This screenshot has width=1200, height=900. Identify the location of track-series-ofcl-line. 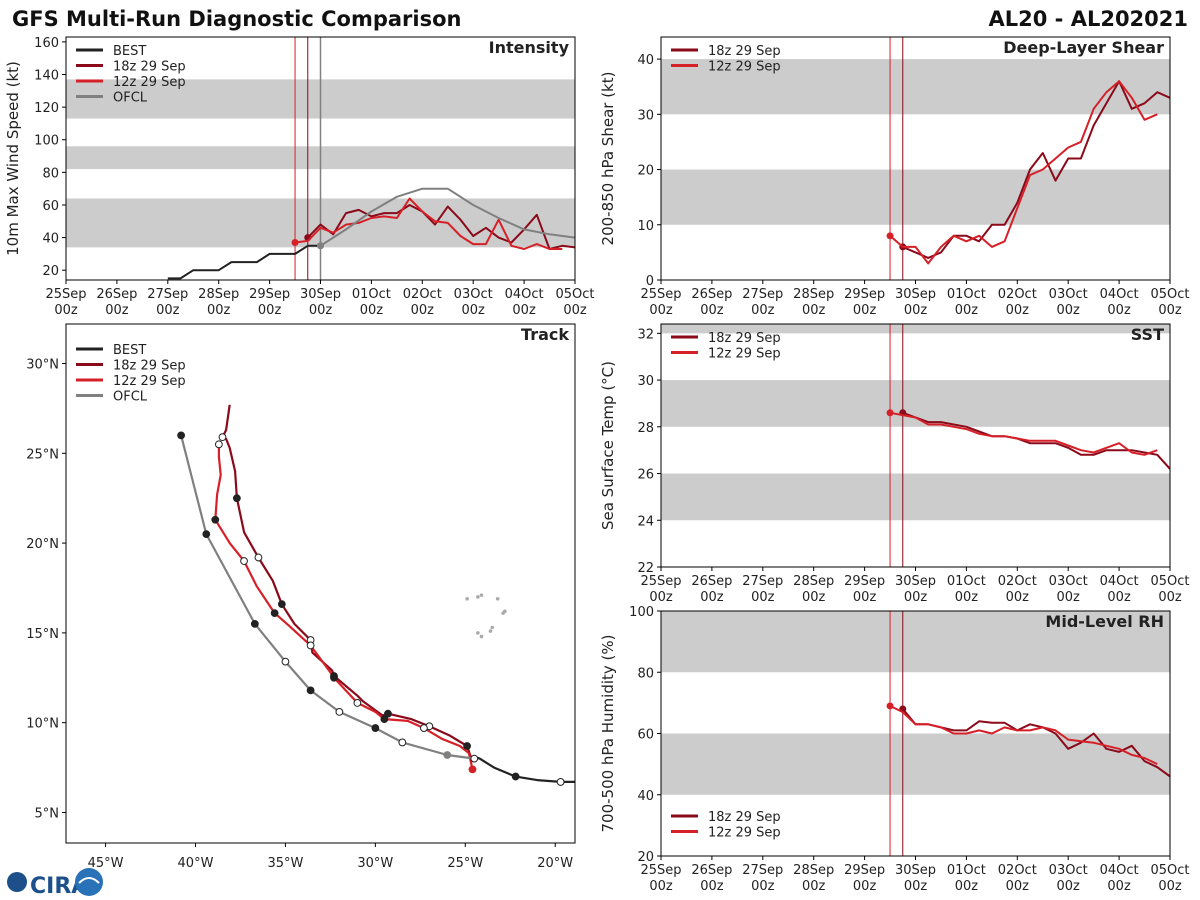
(327, 597).